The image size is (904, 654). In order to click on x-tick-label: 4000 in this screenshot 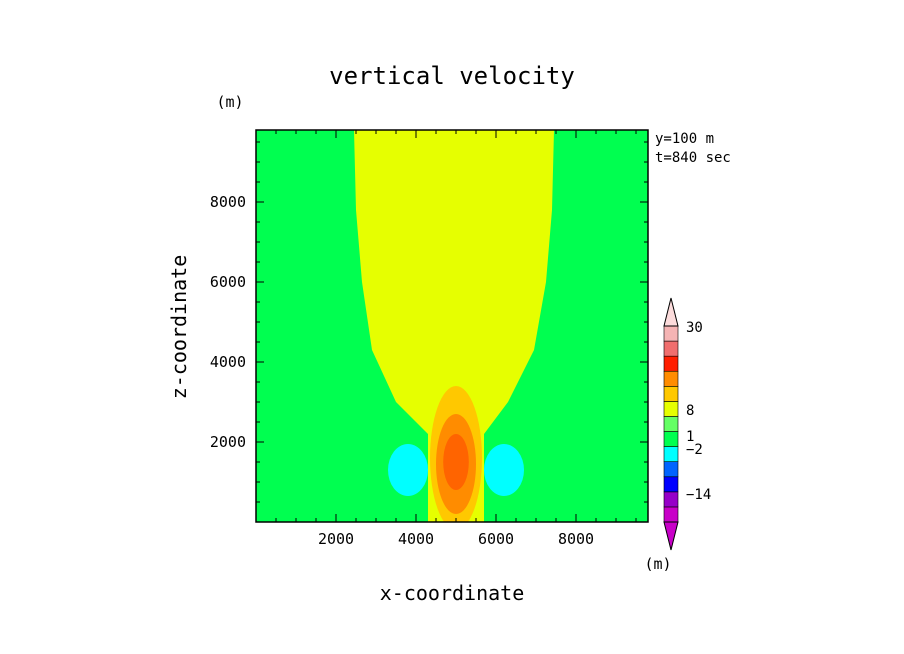, I will do `click(416, 539)`.